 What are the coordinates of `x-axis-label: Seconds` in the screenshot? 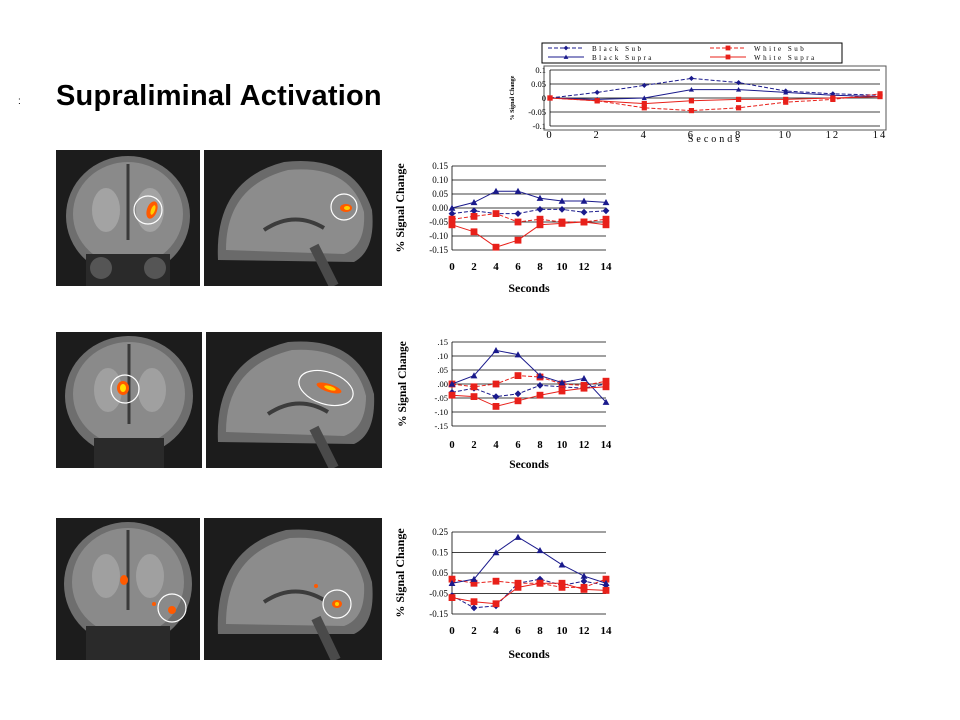 It's located at (715, 139).